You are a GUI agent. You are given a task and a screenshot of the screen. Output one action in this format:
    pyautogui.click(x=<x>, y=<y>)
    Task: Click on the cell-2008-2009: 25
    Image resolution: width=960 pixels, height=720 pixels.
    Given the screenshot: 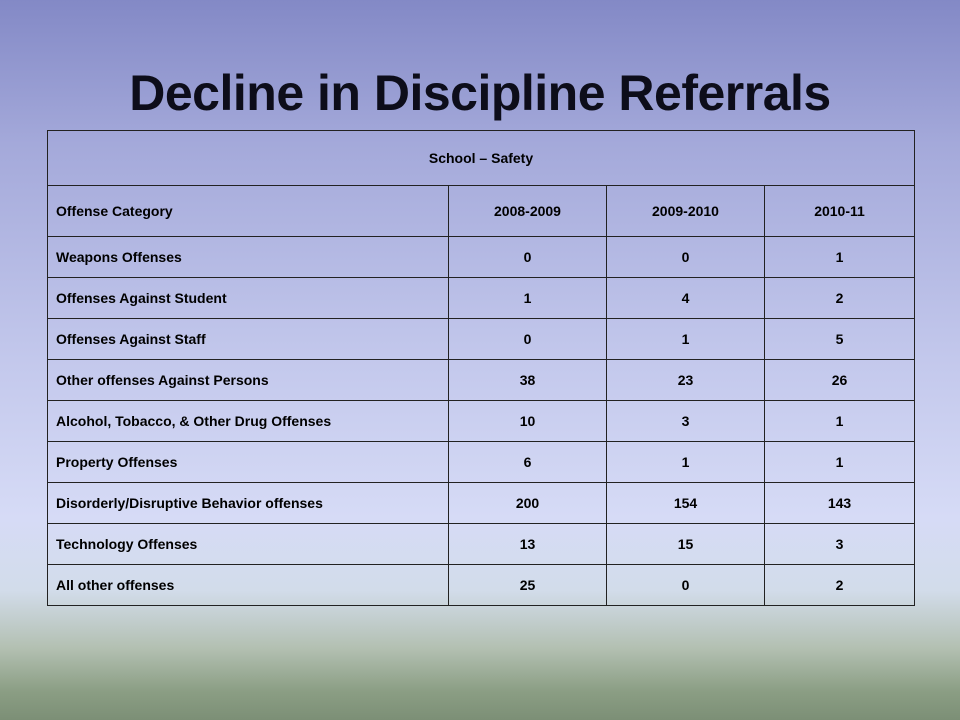 What is the action you would take?
    pyautogui.click(x=527, y=585)
    